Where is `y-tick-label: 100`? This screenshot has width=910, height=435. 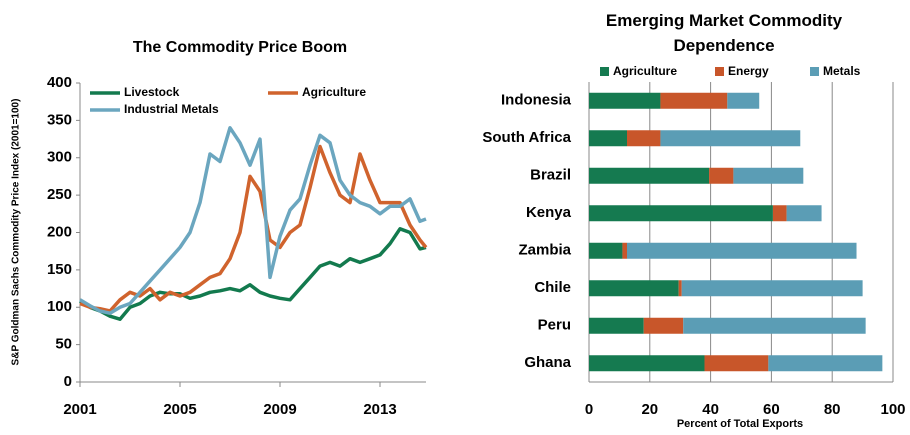 y-tick-label: 100 is located at coordinates (59, 306).